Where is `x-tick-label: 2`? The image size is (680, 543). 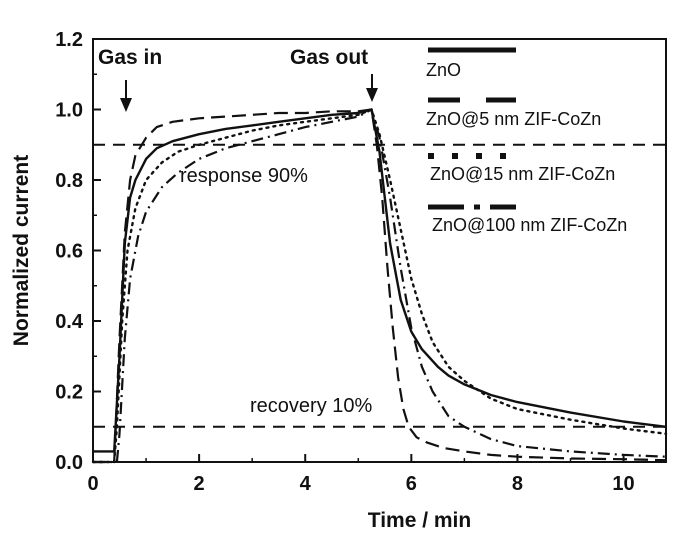 x-tick-label: 2 is located at coordinates (199, 484).